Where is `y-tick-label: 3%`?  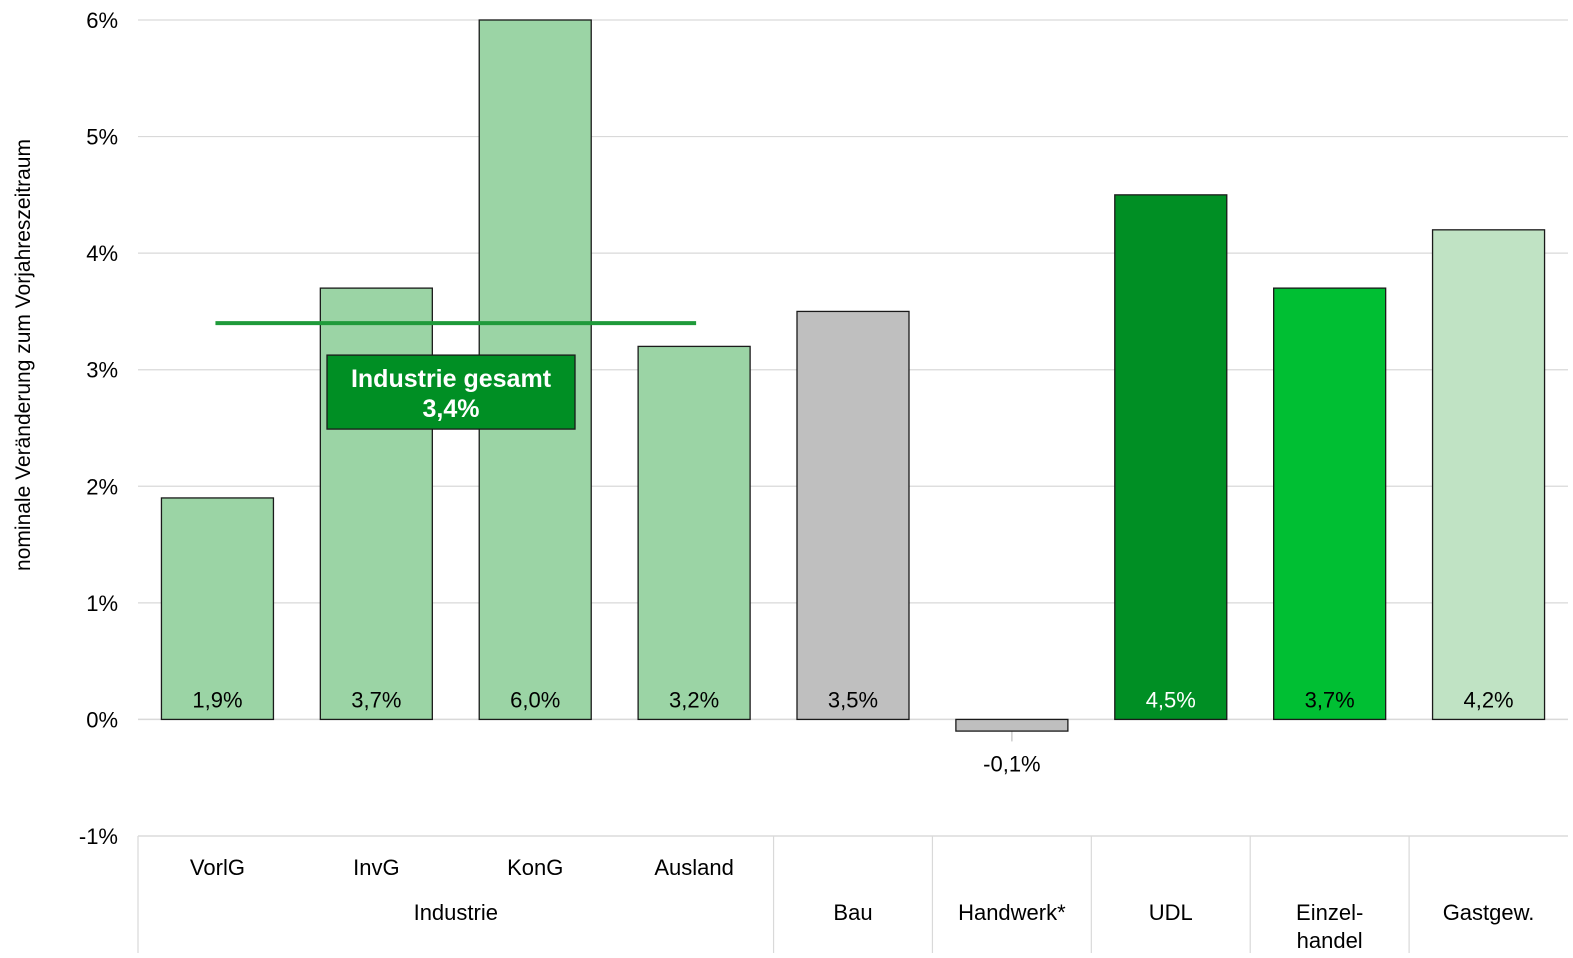 y-tick-label: 3% is located at coordinates (102, 370).